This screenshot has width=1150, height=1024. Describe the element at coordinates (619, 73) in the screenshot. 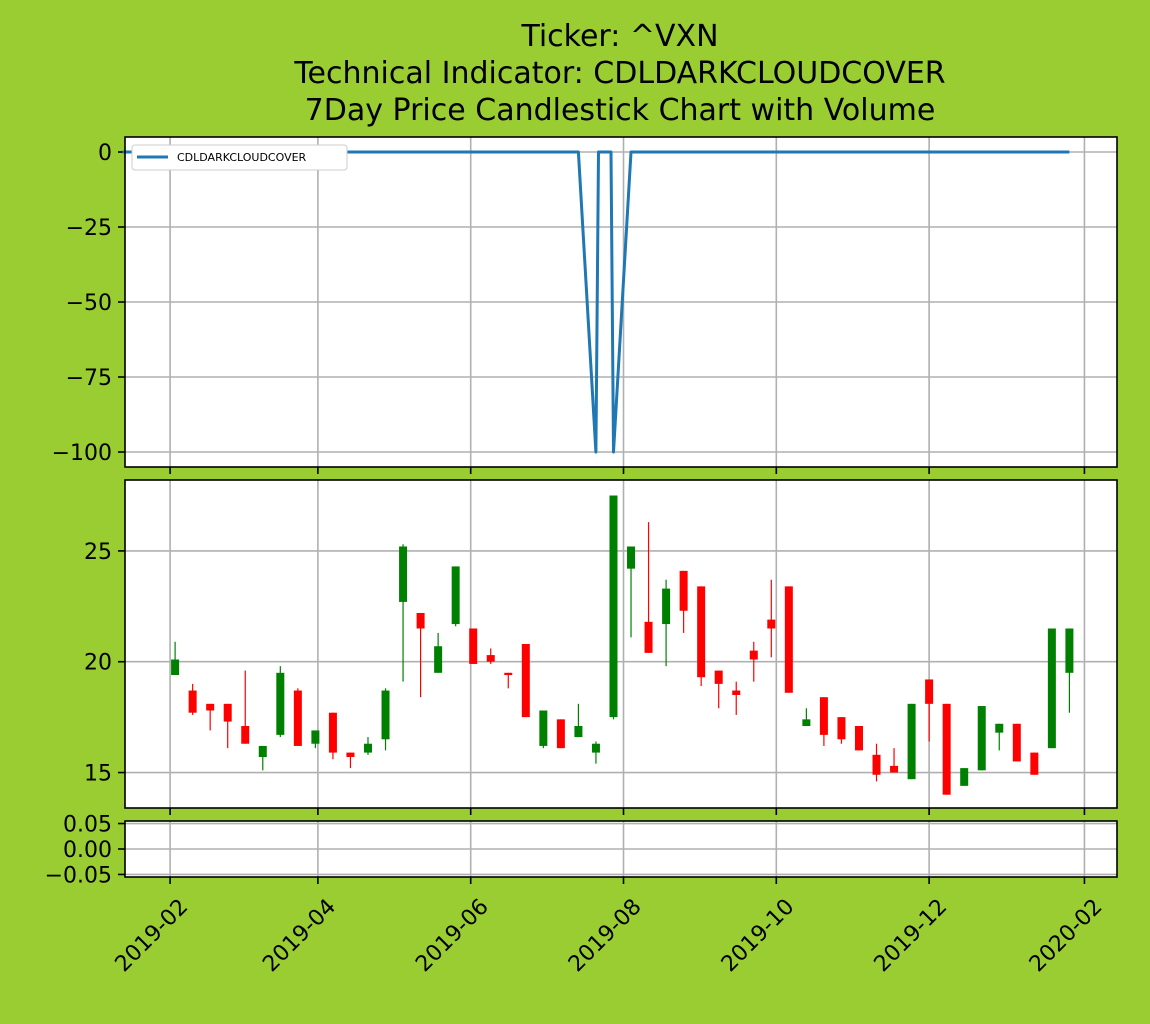

I see `chart-title-line-2: Technical Indicator: CDLDARKCLOUDCOVER` at that location.